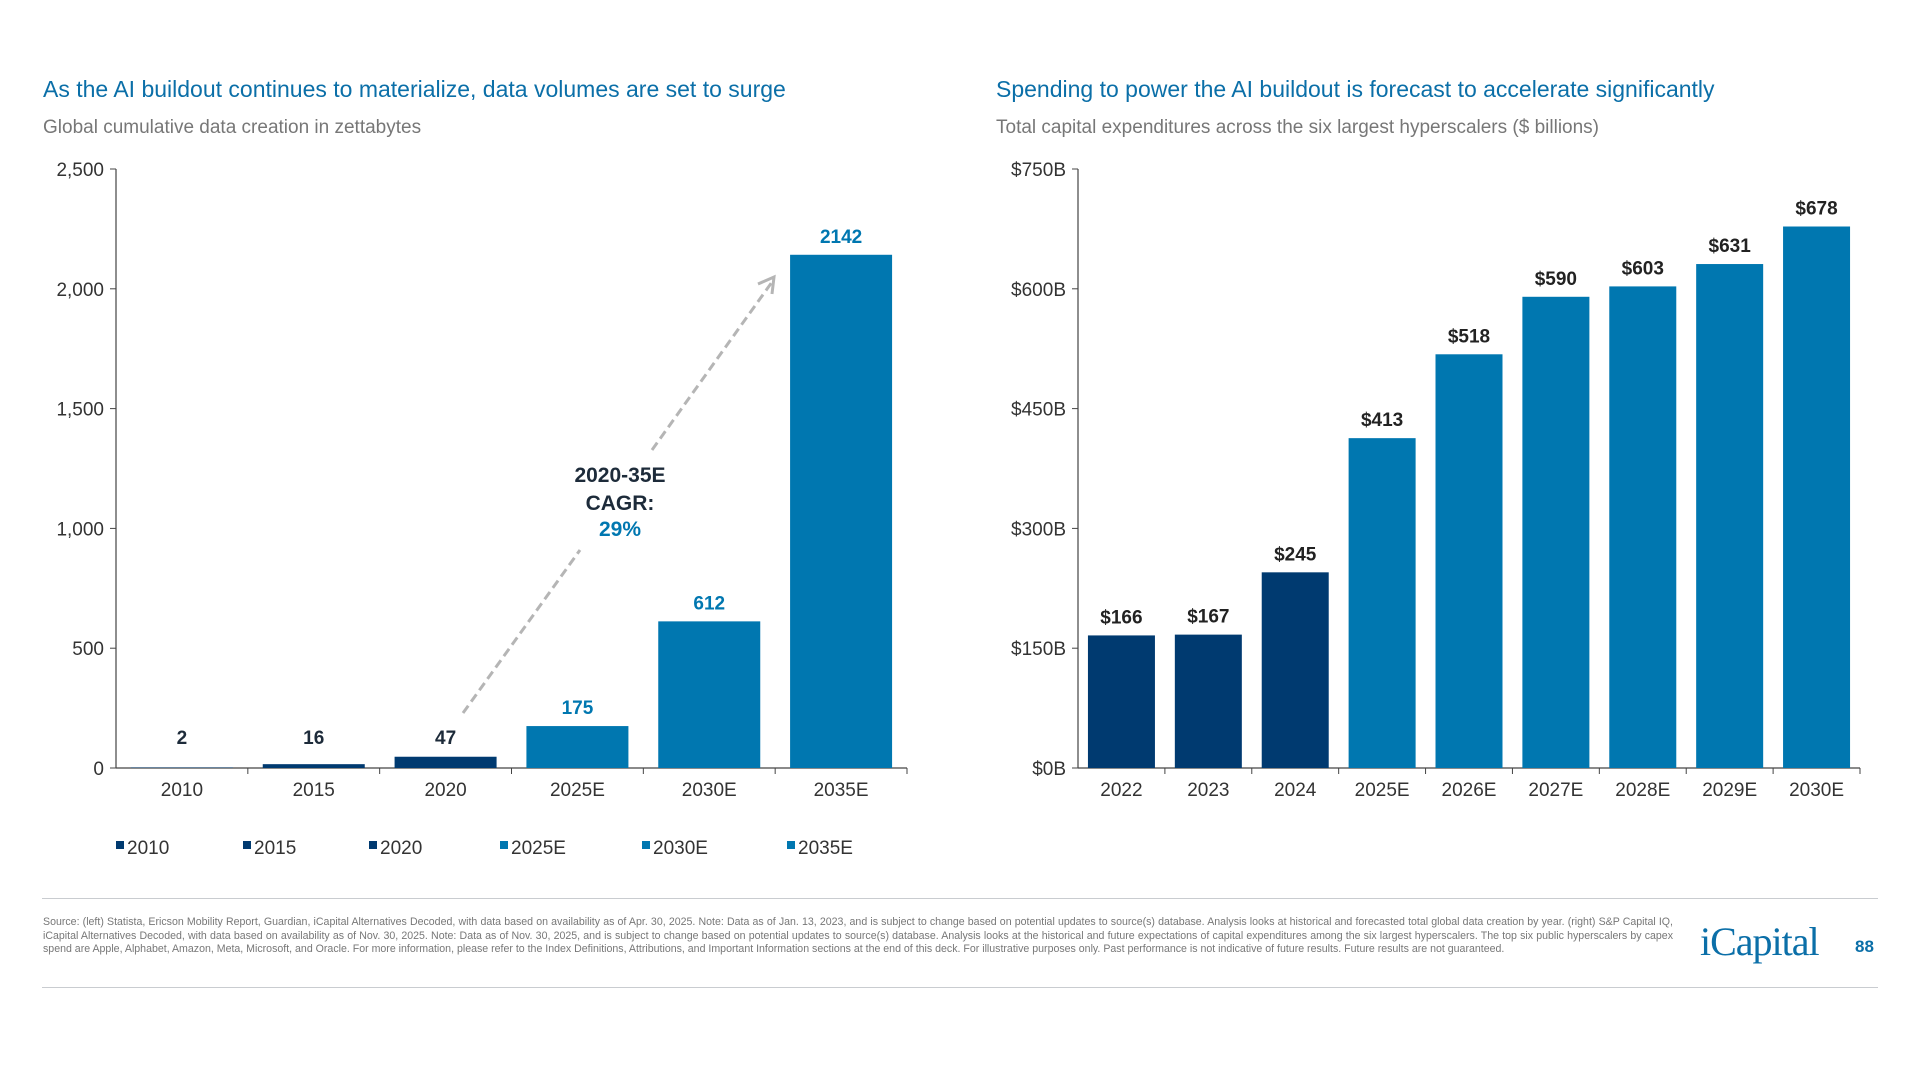 This screenshot has width=1920, height=1080. What do you see at coordinates (313, 766) in the screenshot?
I see `bar-2015` at bounding box center [313, 766].